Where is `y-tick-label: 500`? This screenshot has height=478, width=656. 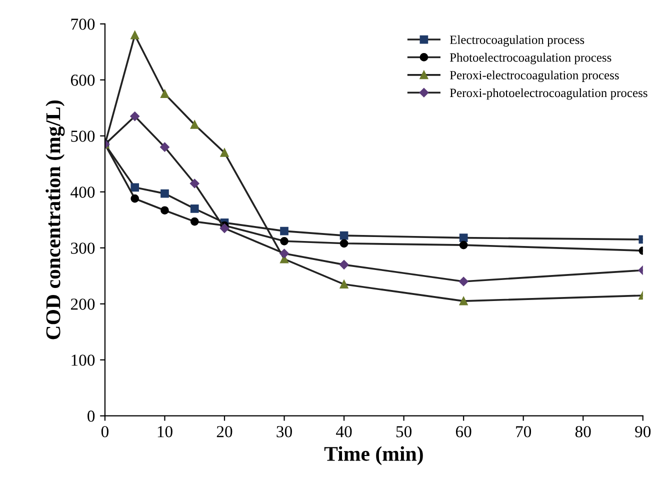 y-tick-label: 500 is located at coordinates (83, 136).